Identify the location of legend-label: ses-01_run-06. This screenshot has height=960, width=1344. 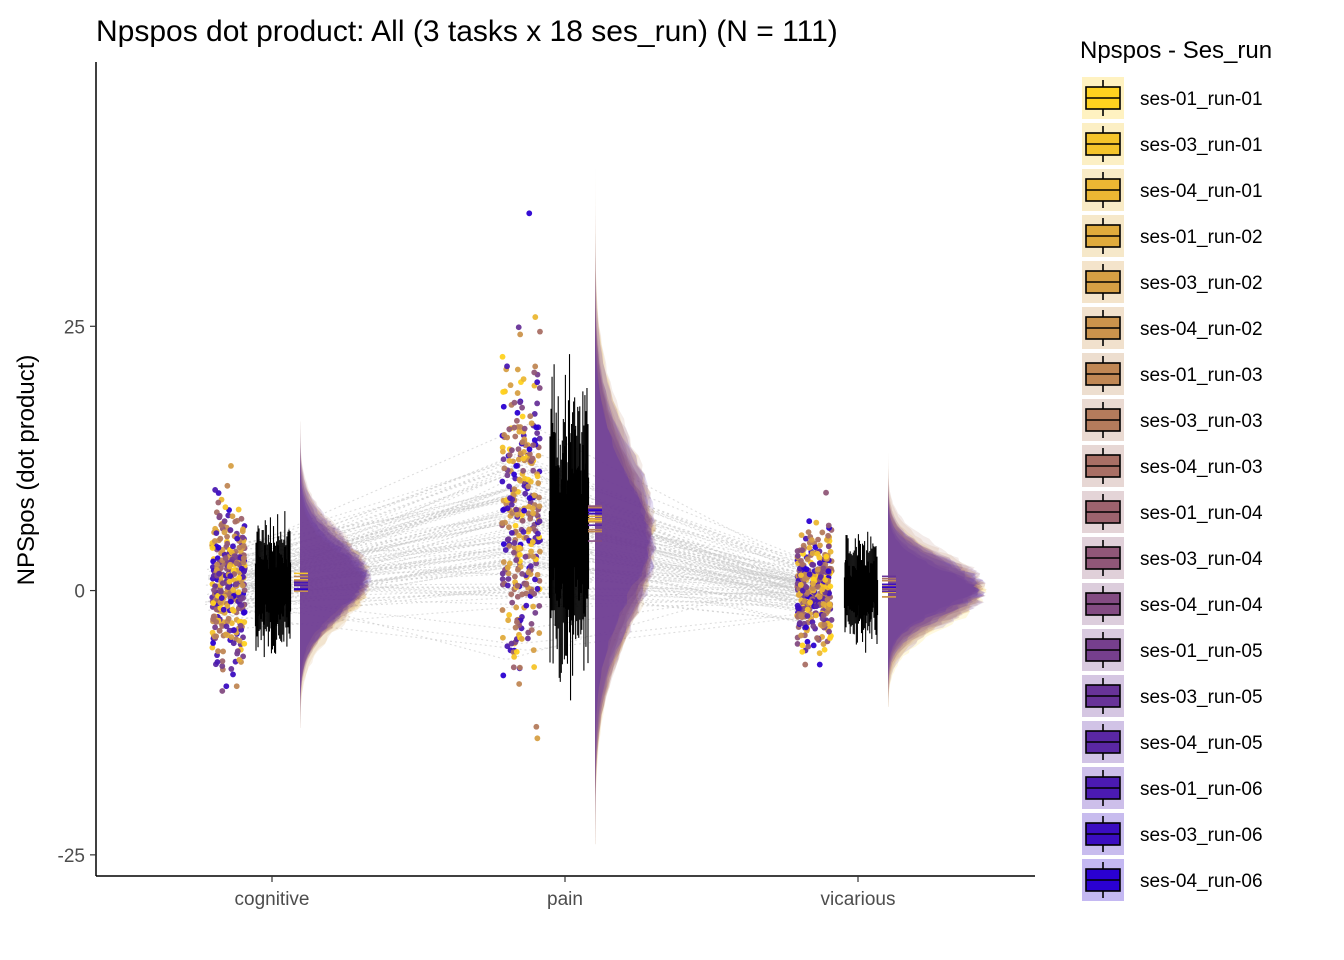
(1201, 789).